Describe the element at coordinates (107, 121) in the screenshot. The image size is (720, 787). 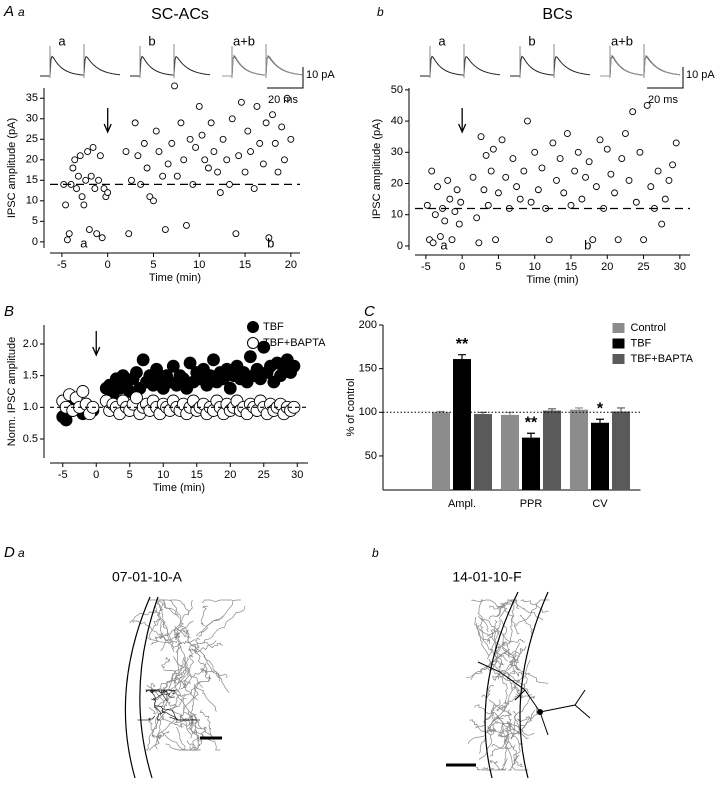
I see `stimulus-arrow` at that location.